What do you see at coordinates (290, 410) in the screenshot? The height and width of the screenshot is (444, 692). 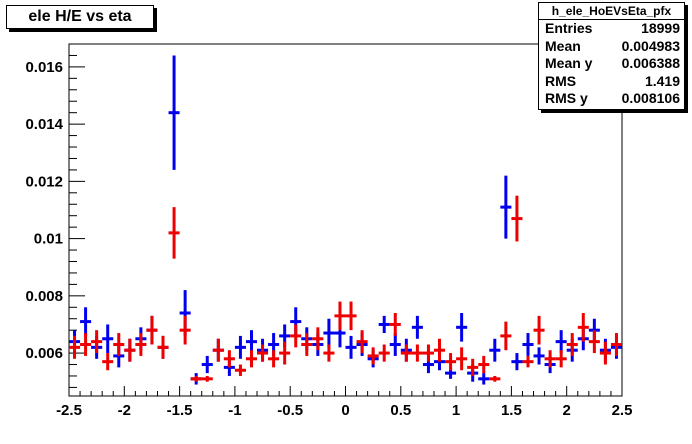 I see `x-tick-label: -0.5` at bounding box center [290, 410].